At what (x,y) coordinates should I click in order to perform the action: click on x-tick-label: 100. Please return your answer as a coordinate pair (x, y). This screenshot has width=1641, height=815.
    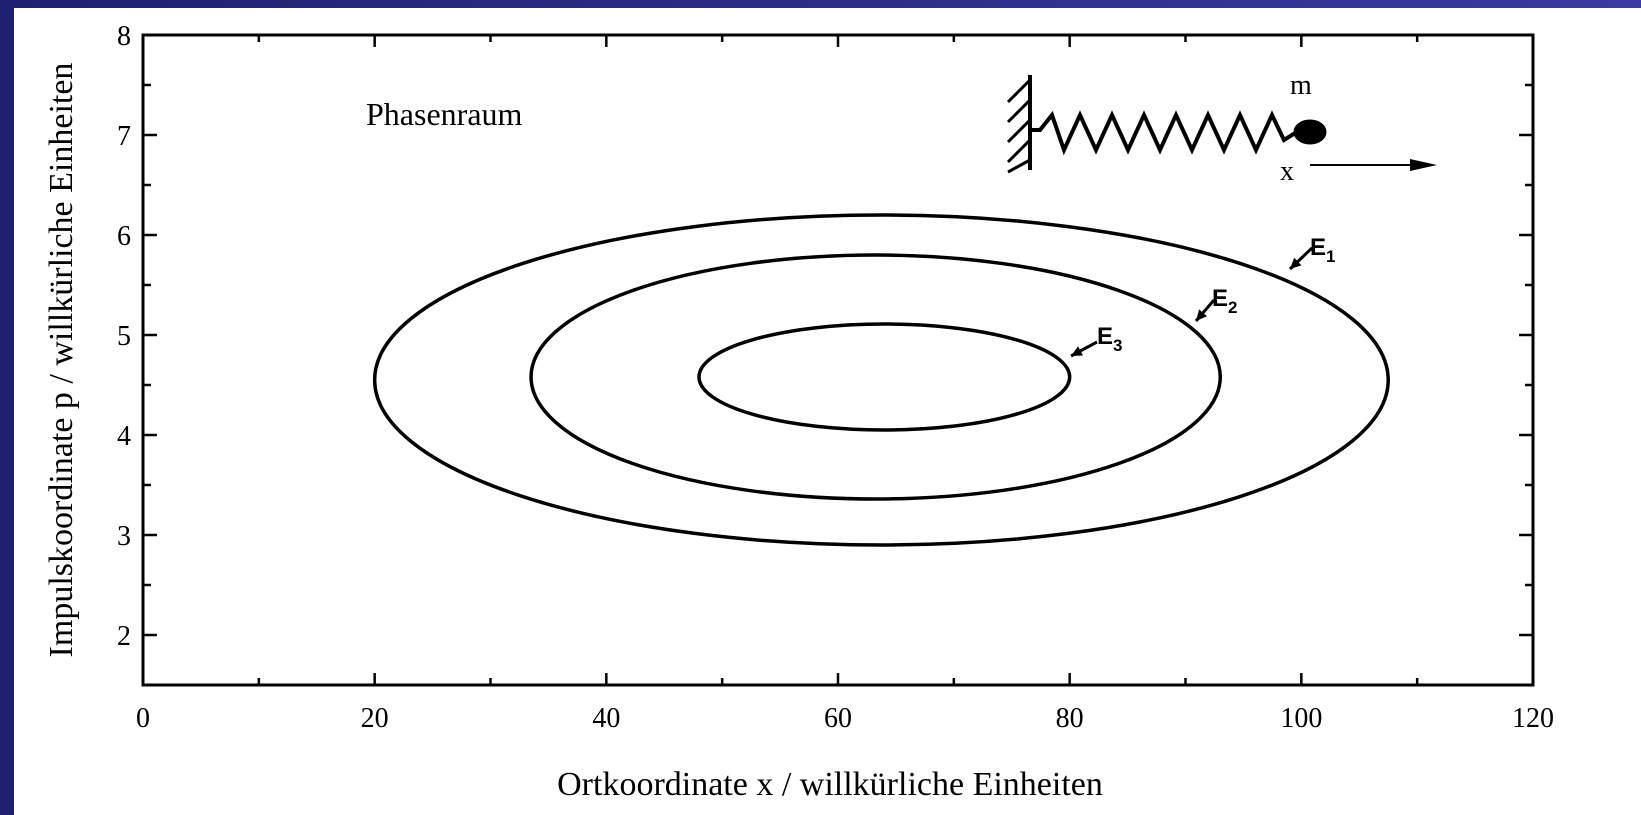
    Looking at the image, I should click on (1301, 718).